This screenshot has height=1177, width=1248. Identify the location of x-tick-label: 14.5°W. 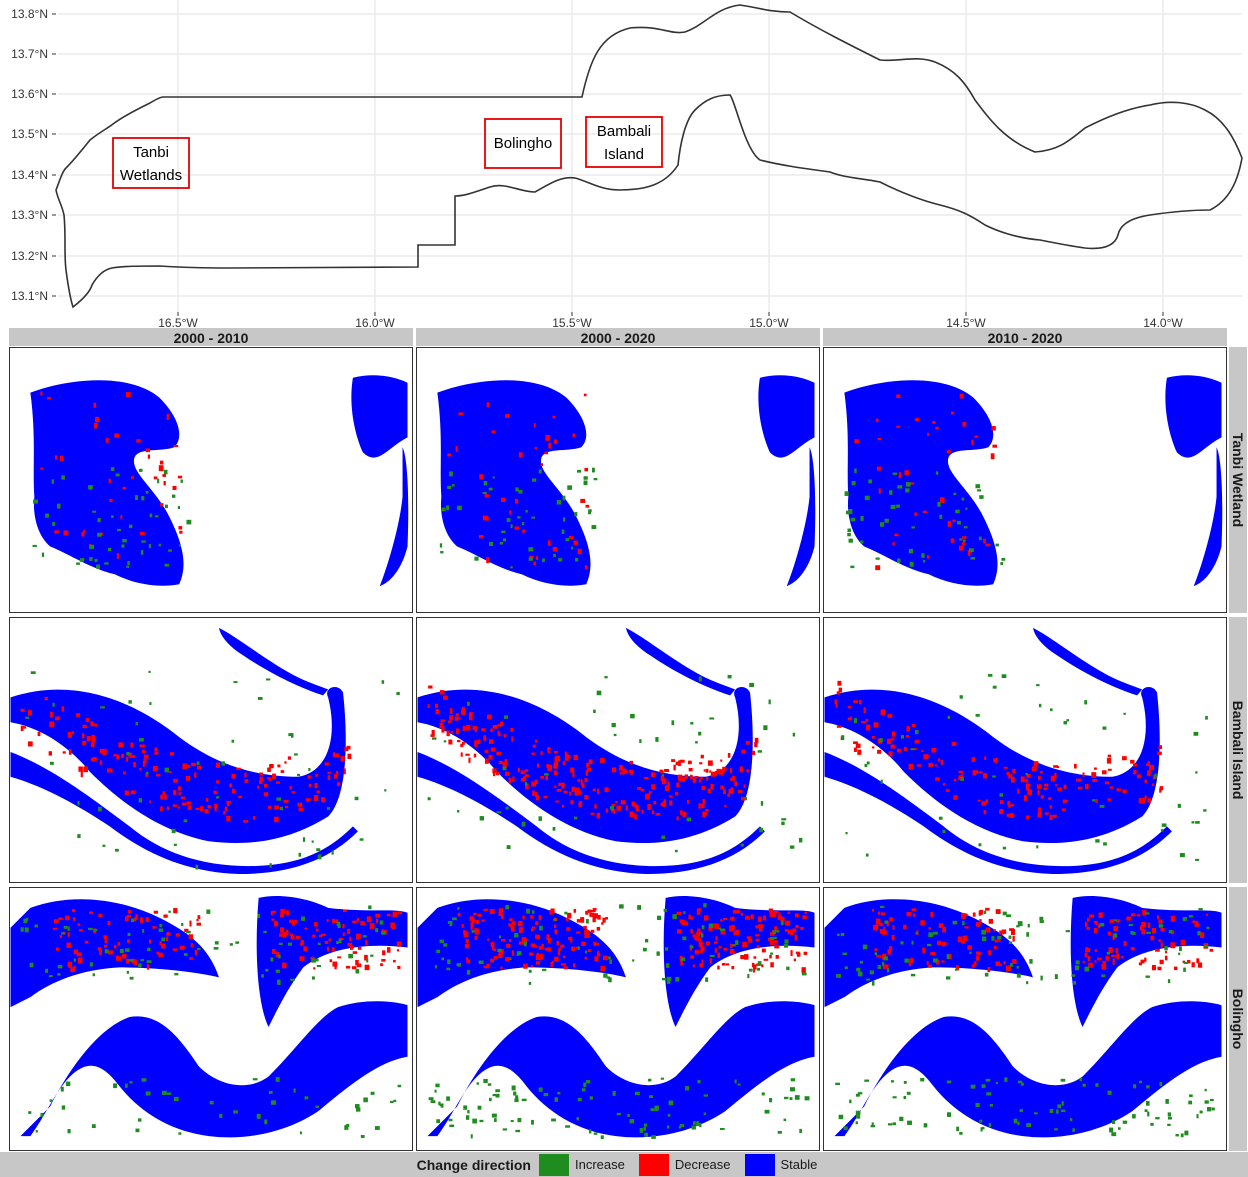
(966, 323).